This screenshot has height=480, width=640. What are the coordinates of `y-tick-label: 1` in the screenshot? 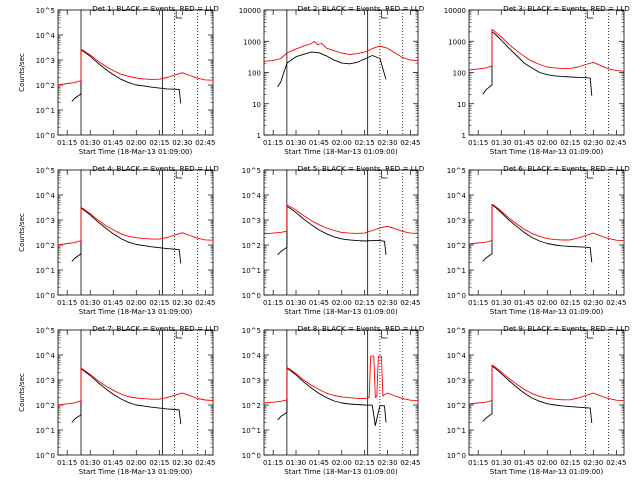 It's located at (464, 136).